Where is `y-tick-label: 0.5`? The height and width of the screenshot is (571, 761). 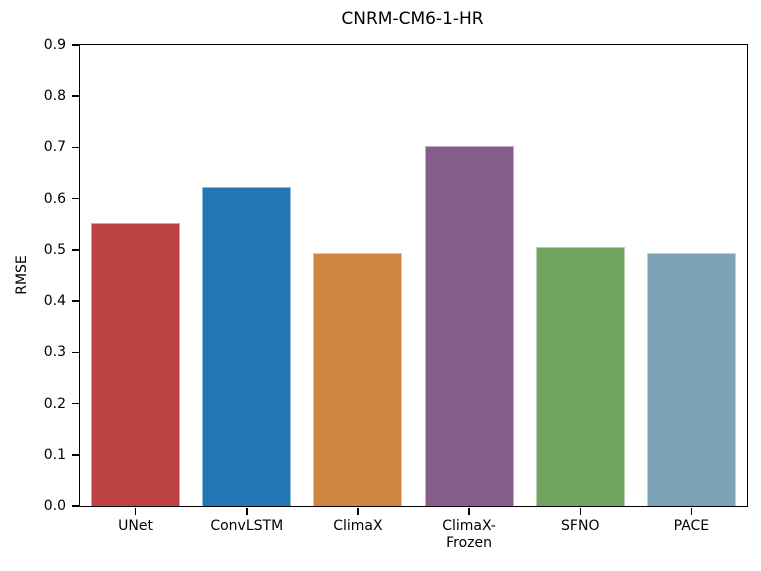 y-tick-label: 0.5 is located at coordinates (54, 249).